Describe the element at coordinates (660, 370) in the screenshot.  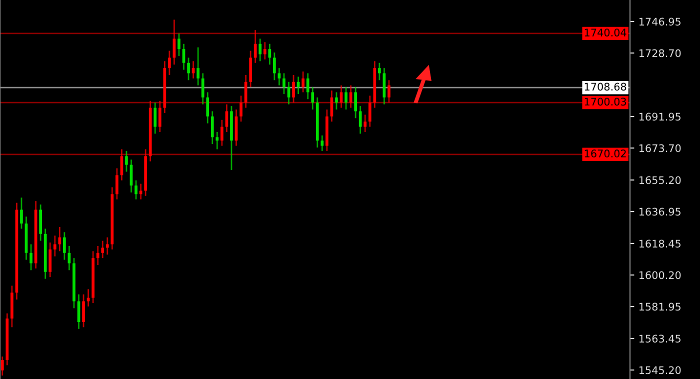
I see `y-tick-label: 1545.20` at that location.